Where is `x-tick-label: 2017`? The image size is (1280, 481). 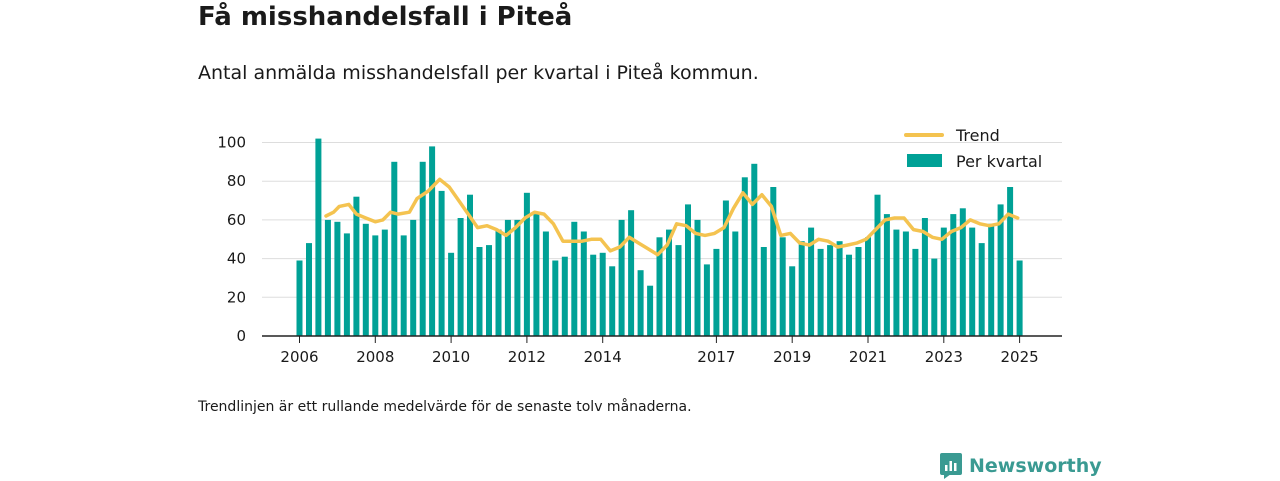
x-tick-label: 2017 is located at coordinates (716, 357).